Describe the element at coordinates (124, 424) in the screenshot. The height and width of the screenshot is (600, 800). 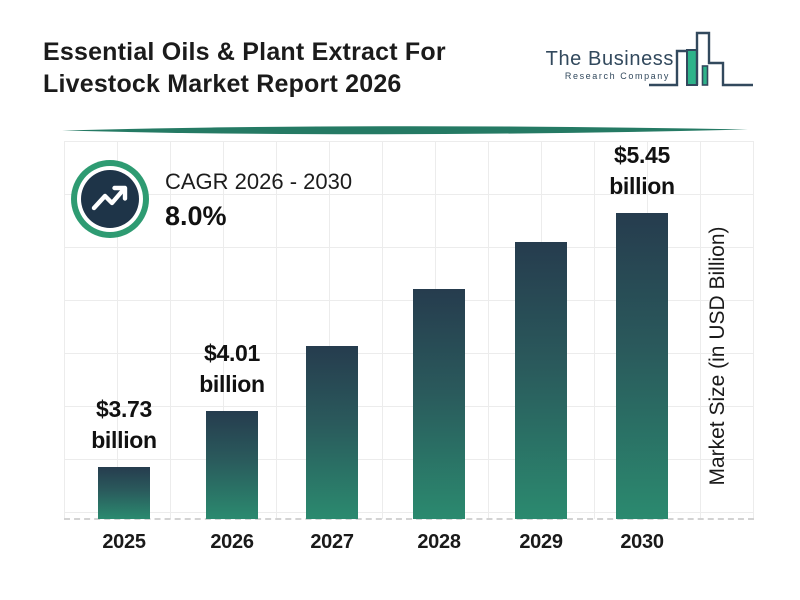
I see `bar-value-label-2025: $3.73 billion` at that location.